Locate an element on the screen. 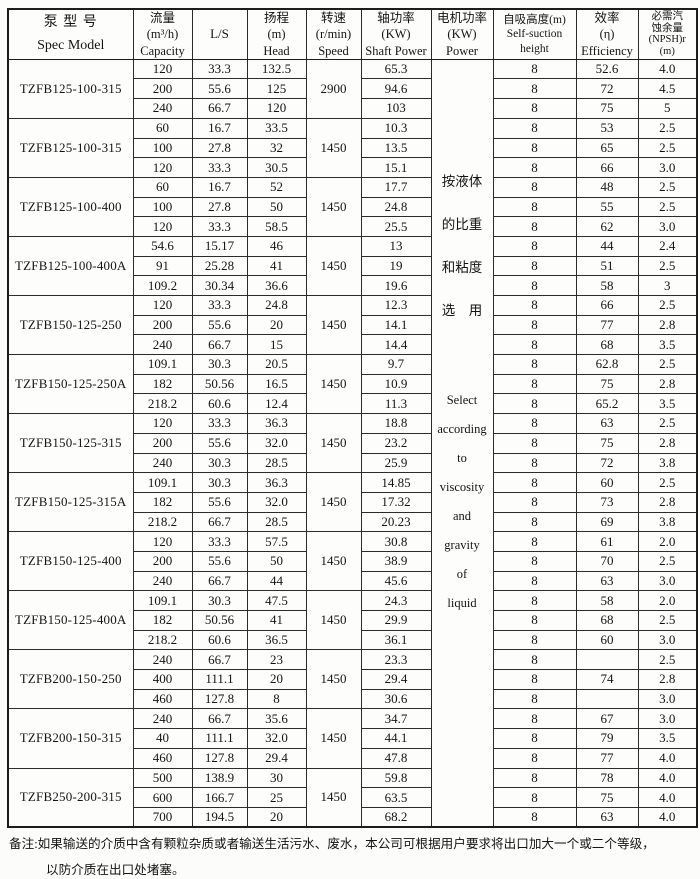 Image resolution: width=700 pixels, height=879 pixels. model-cell: TZFB150-125-315A is located at coordinates (70, 502).